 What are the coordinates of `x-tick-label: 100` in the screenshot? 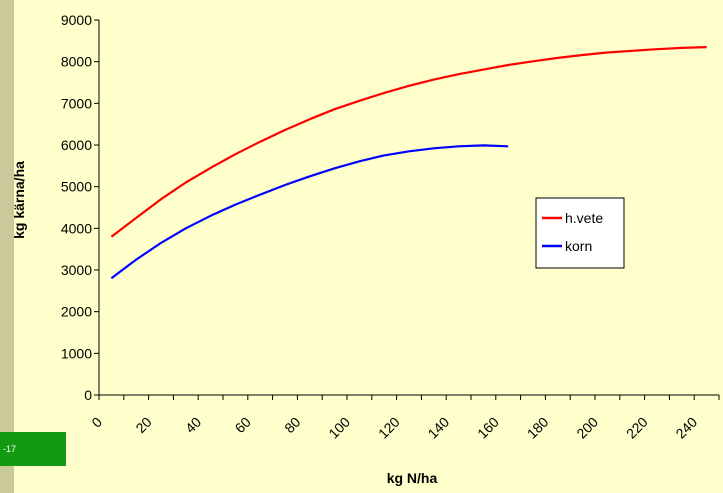 It's located at (339, 428).